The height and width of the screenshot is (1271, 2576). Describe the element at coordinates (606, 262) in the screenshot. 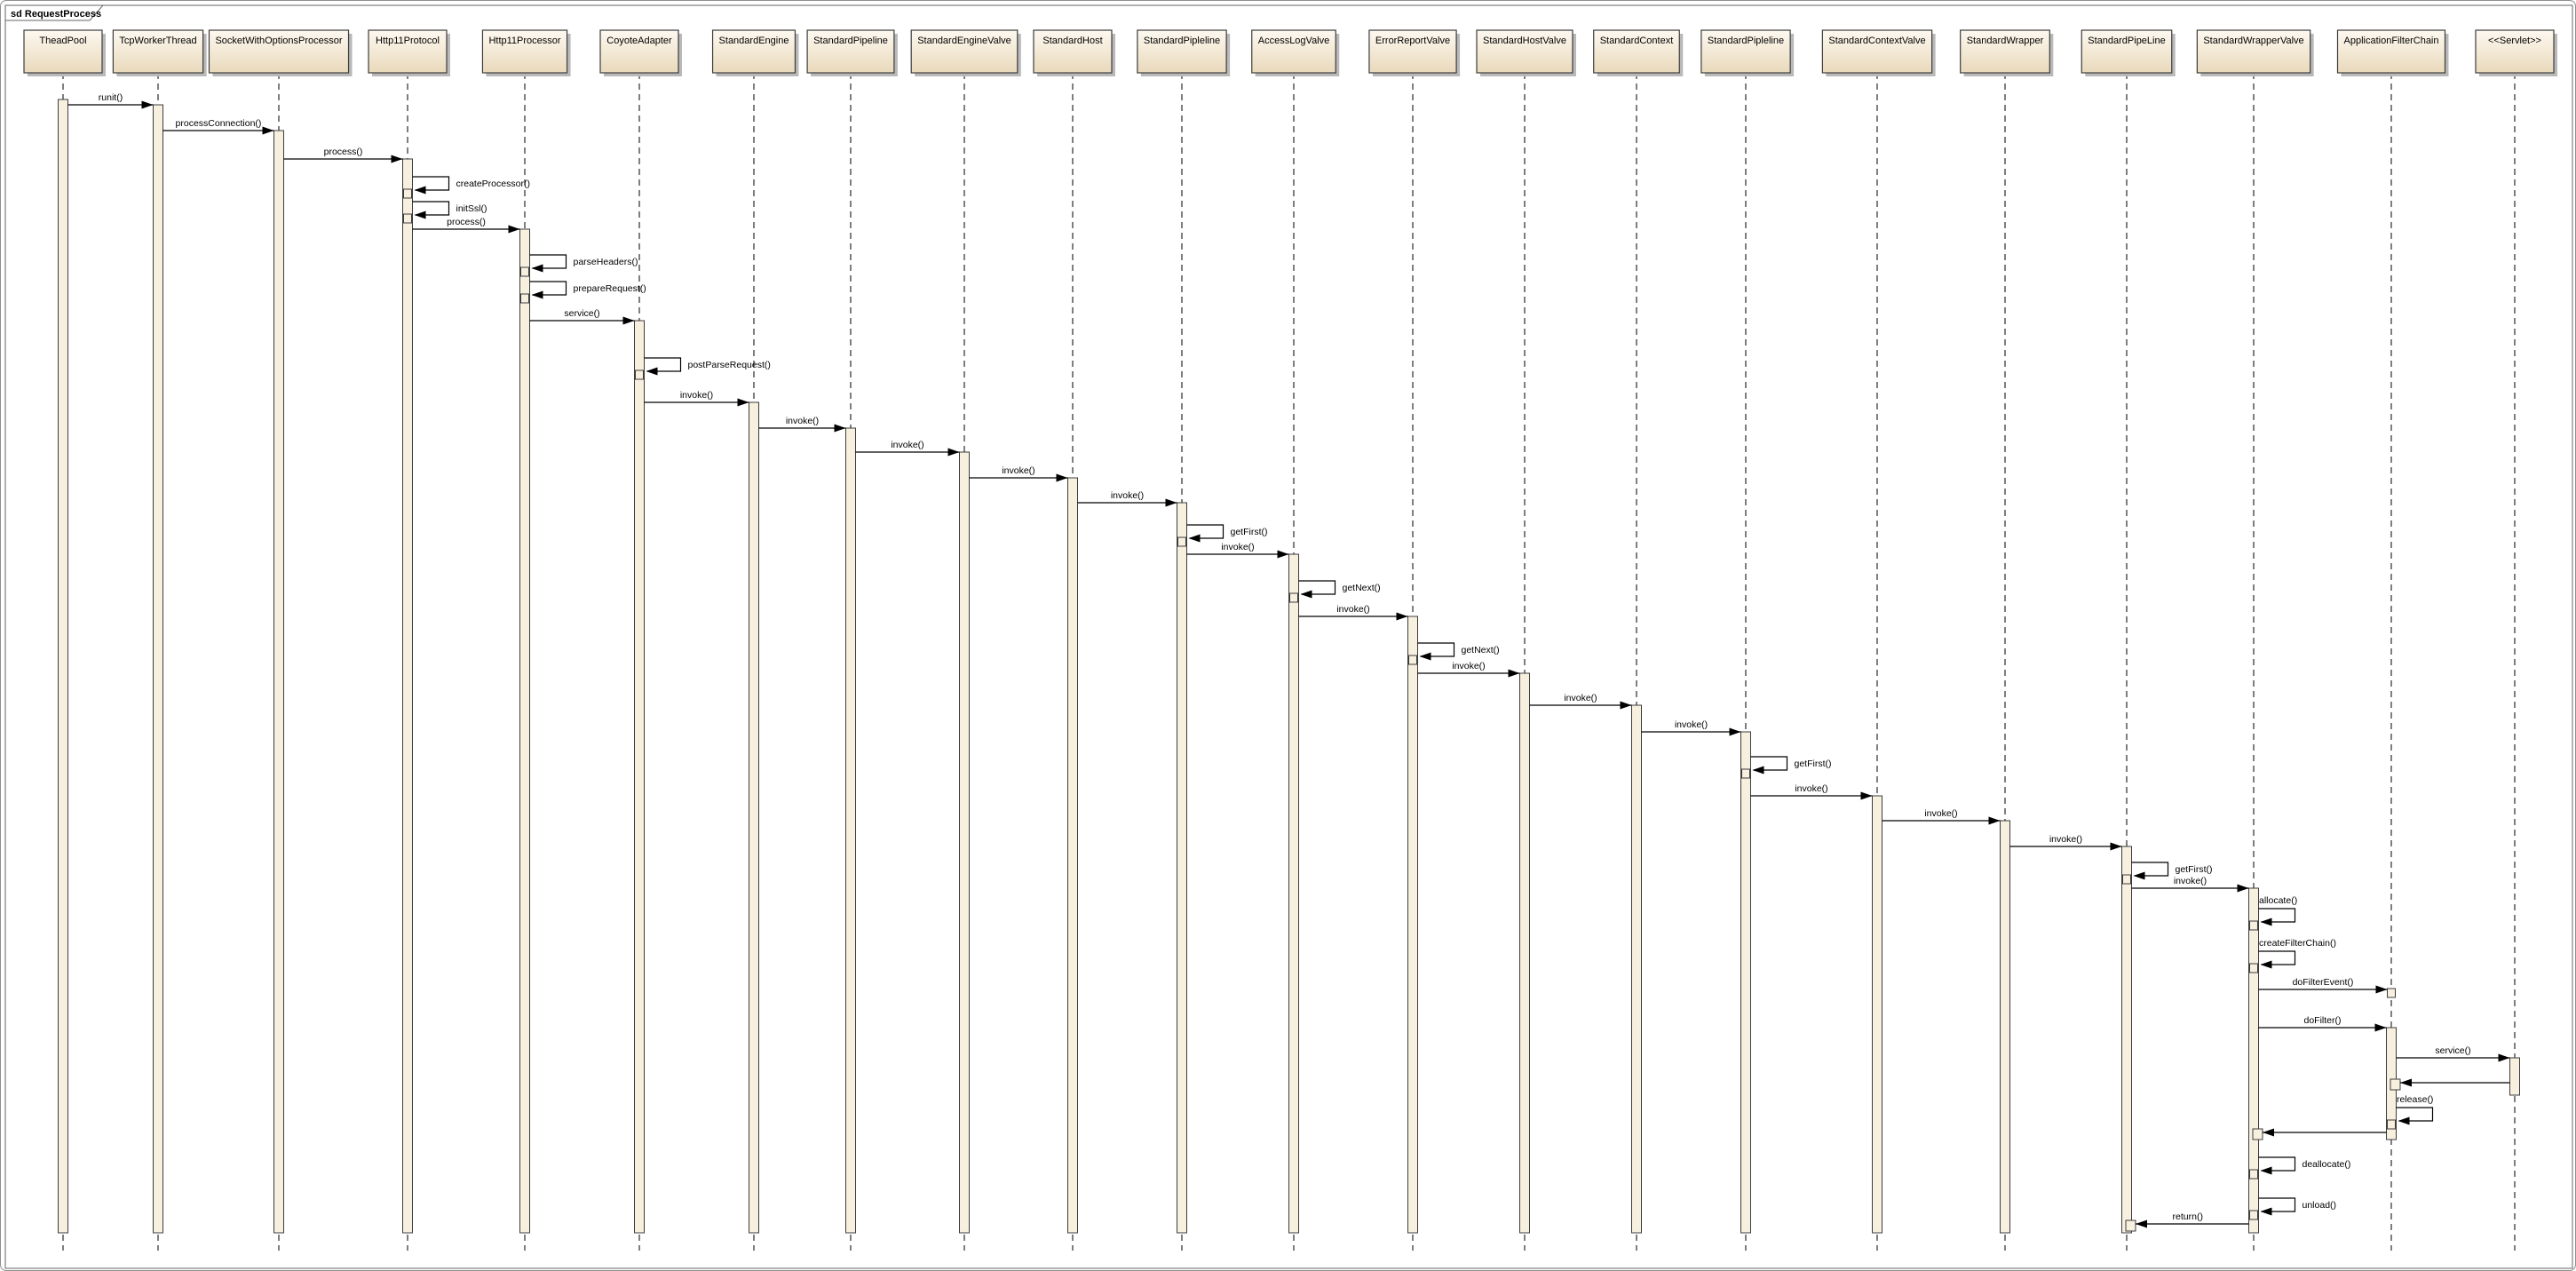

I see `message-label: parseHeaders()` at that location.